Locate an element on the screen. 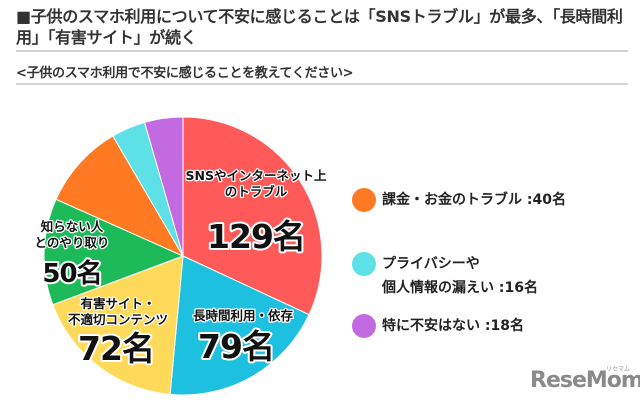 The width and height of the screenshot is (640, 406). chart-question: <子供のスマホ利用で不安に感じることを教えてください> is located at coordinates (185, 73).